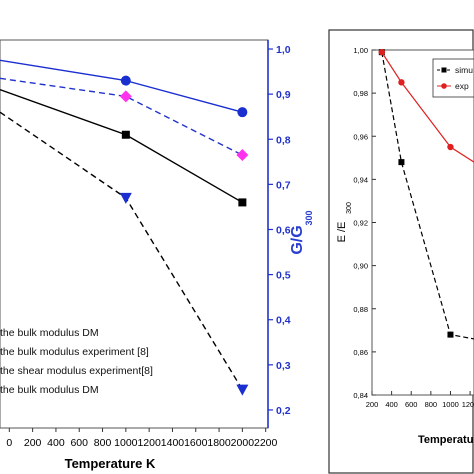 The image size is (474, 474). What do you see at coordinates (121, 116) in the screenshot?
I see `left-series-3-line` at bounding box center [121, 116].